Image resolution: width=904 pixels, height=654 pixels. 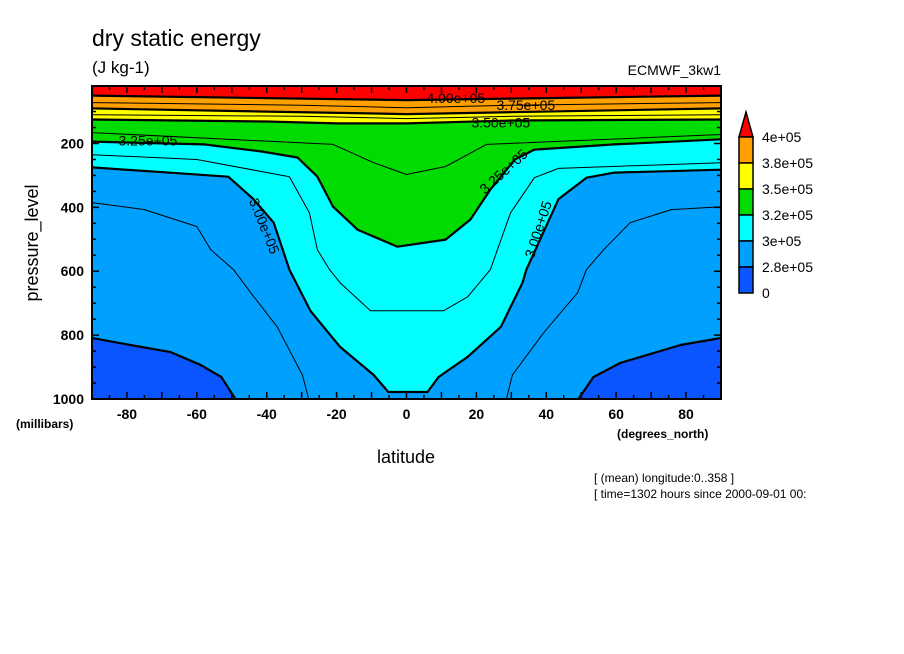 What do you see at coordinates (73, 271) in the screenshot?
I see `y-tick-label: 600` at bounding box center [73, 271].